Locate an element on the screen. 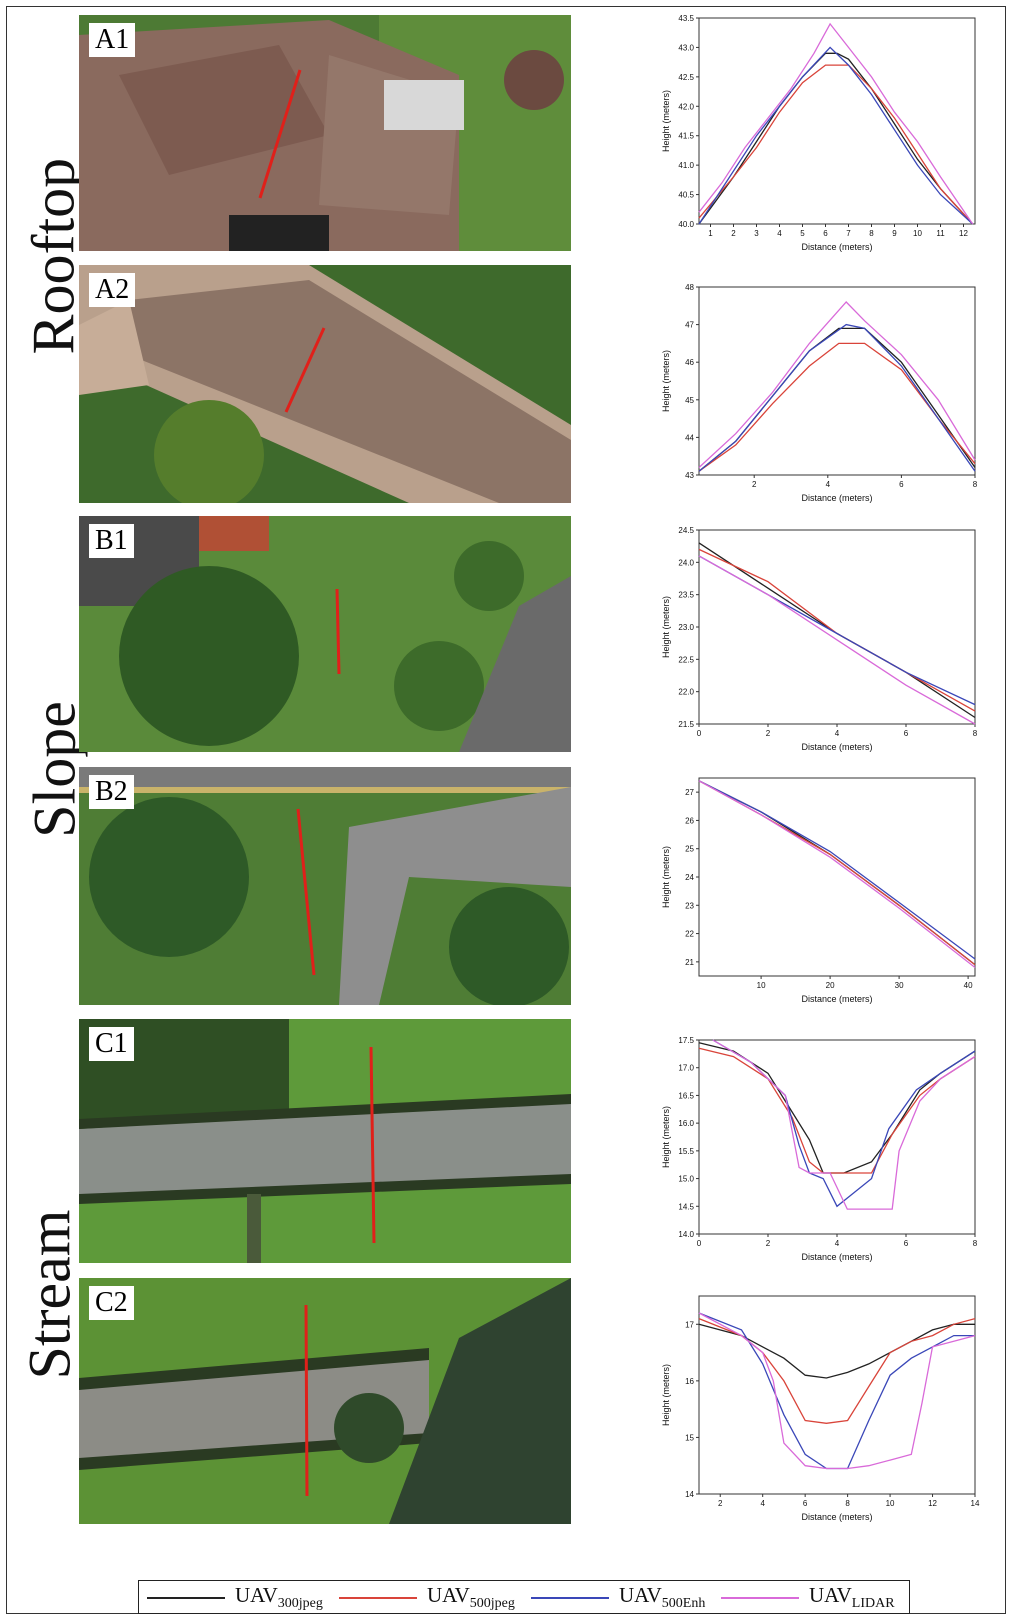 The image size is (1014, 1621). y-tick-label: 23.0 is located at coordinates (686, 627).